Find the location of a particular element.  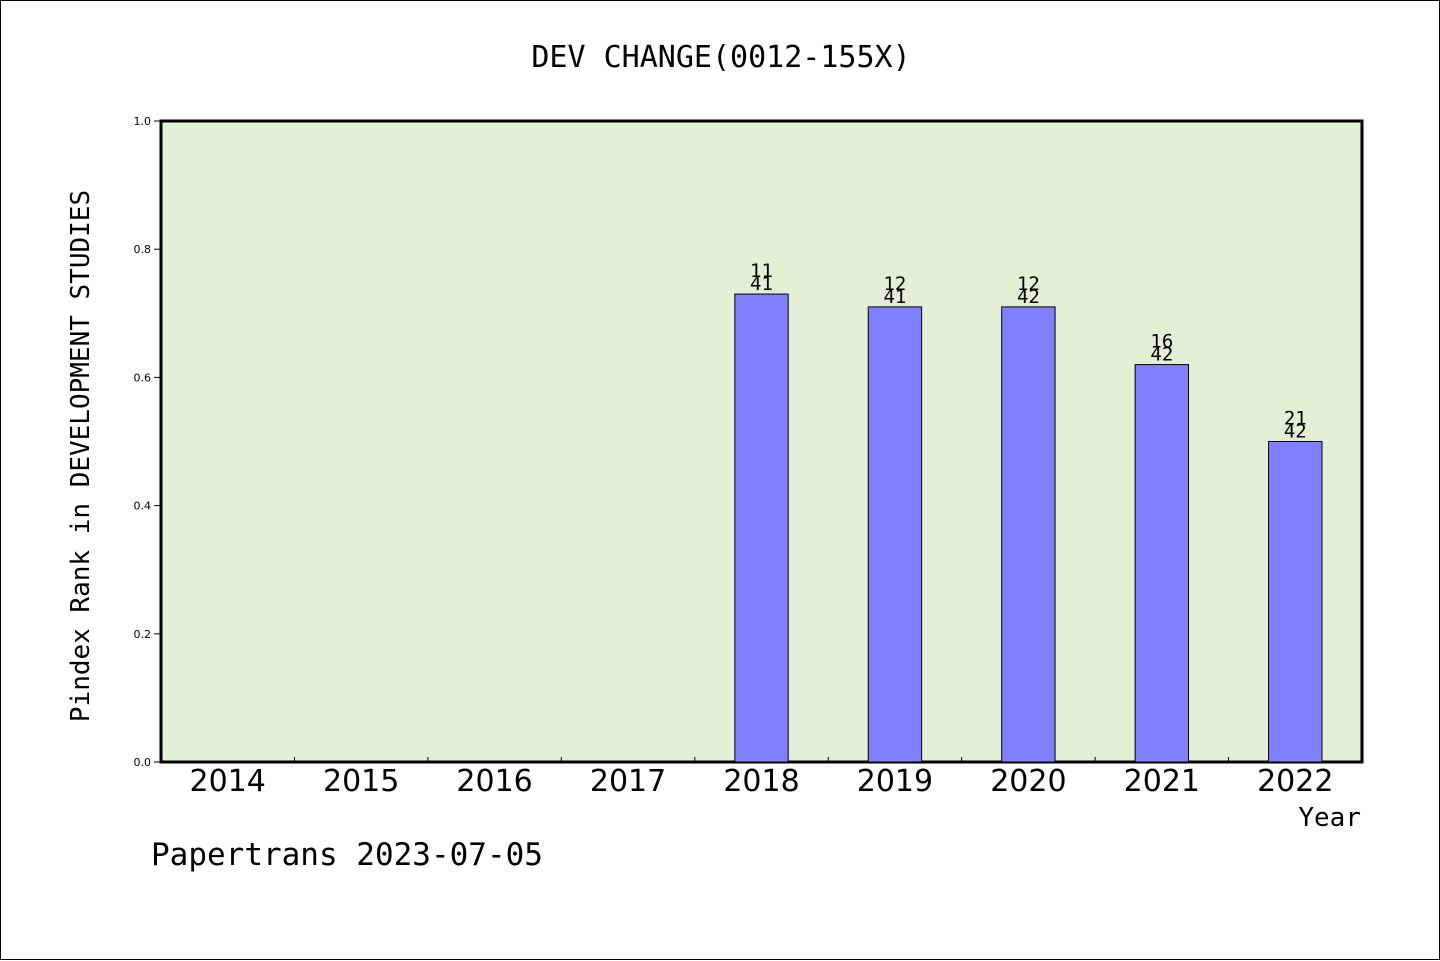

x-tick-label: 2020 is located at coordinates (1028, 781).